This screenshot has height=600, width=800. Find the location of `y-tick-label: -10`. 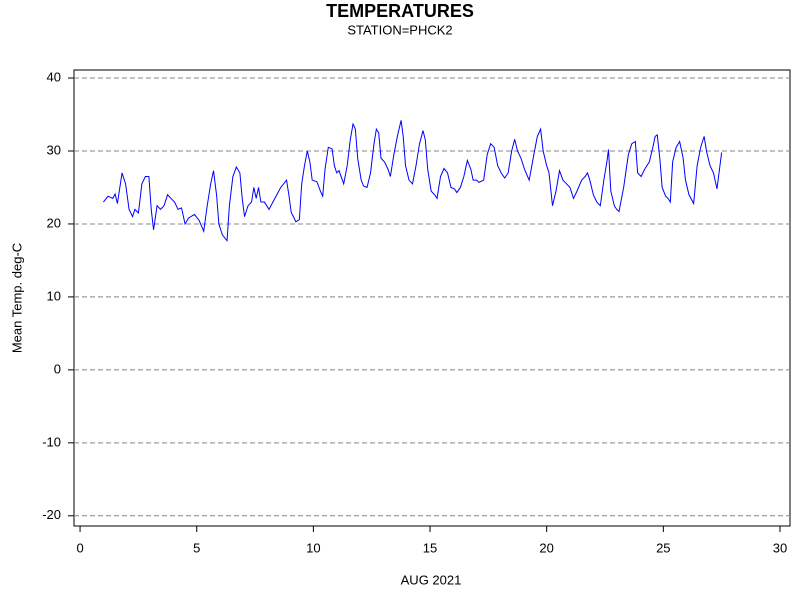

y-tick-label: -10 is located at coordinates (51, 441).